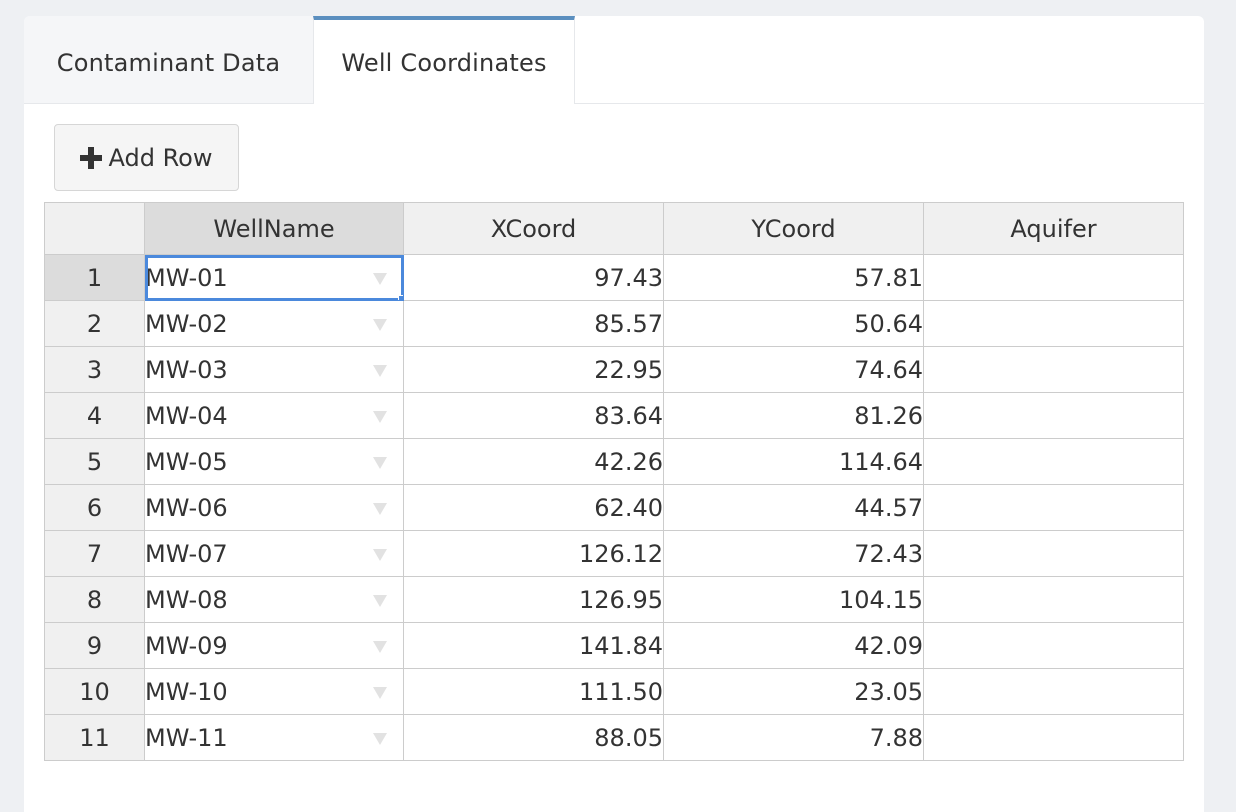  Describe the element at coordinates (274, 323) in the screenshot. I see `cell-wellname: MW-02` at that location.